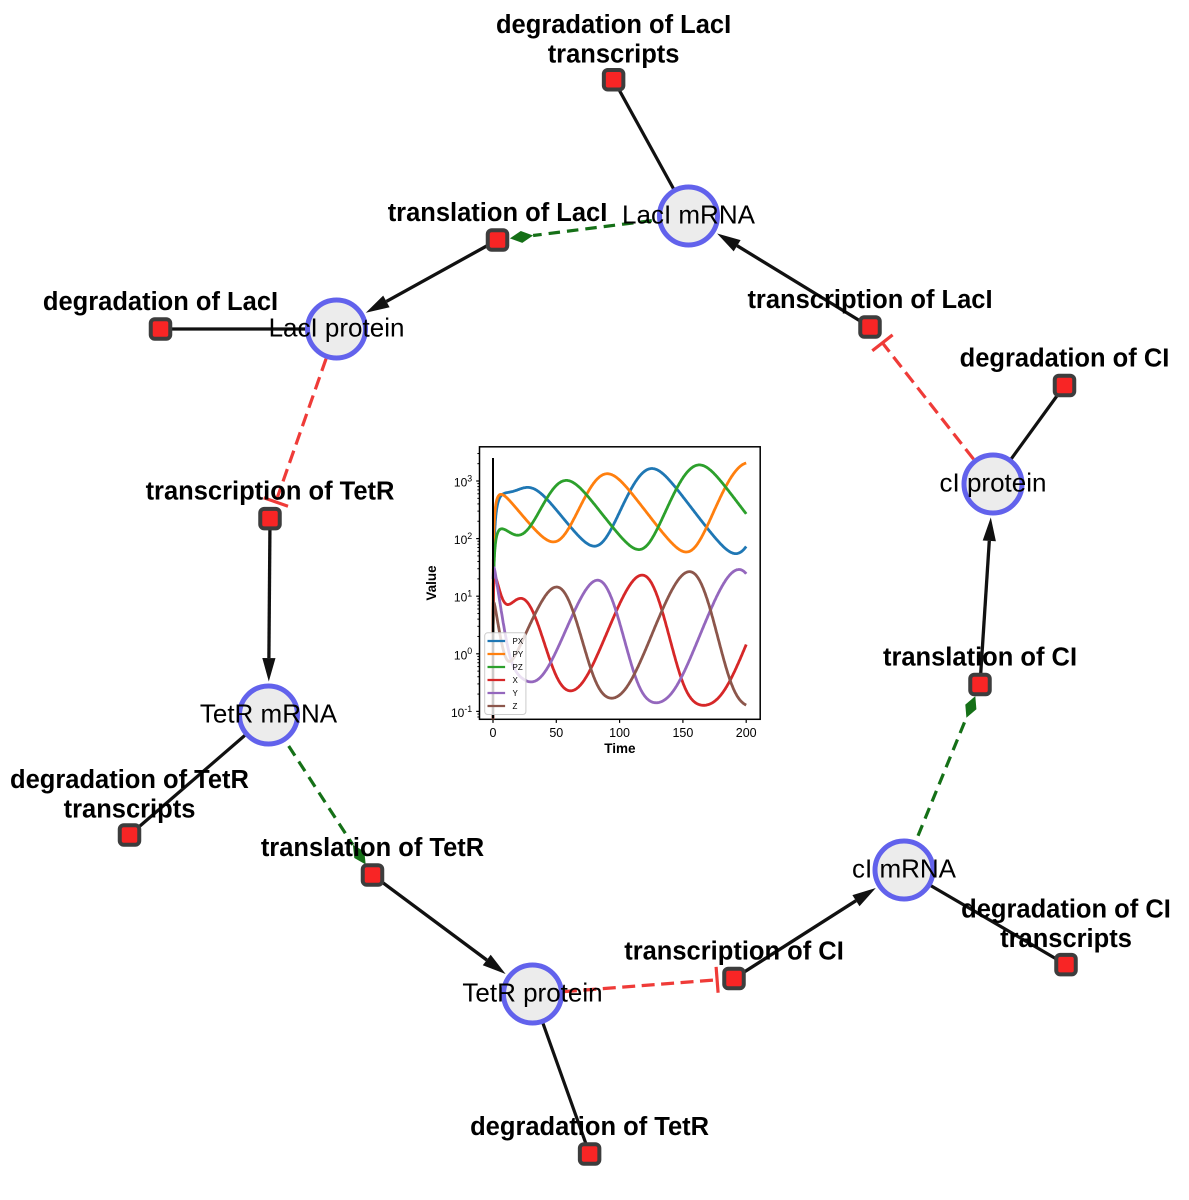 This screenshot has height=1200, width=1189. What do you see at coordinates (556, 733) in the screenshot?
I see `svg-text: 50` at bounding box center [556, 733].